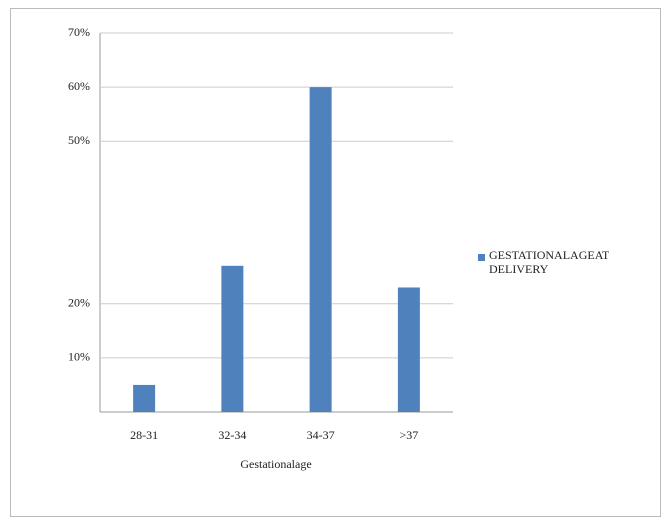  I want to click on x-tick-label: 32-34, so click(232, 435).